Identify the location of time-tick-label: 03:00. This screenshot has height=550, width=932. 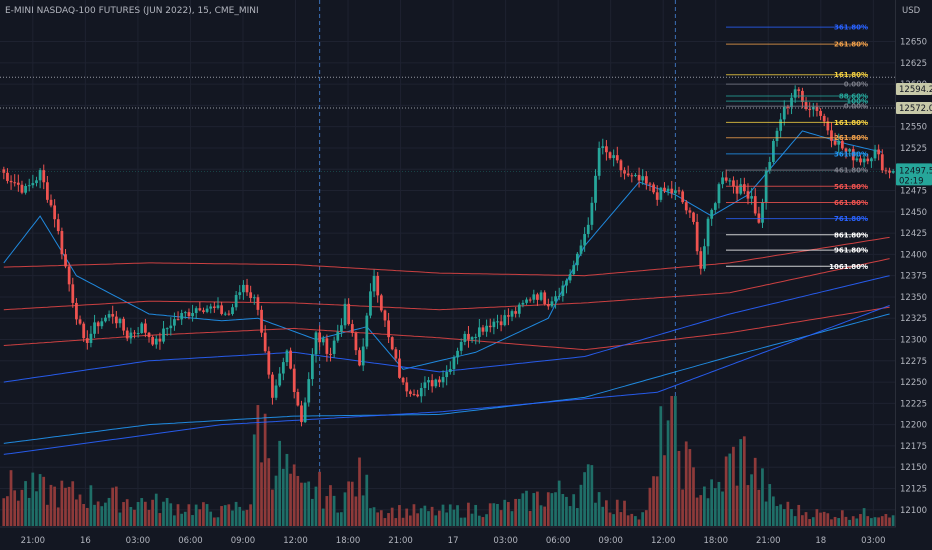
(138, 541).